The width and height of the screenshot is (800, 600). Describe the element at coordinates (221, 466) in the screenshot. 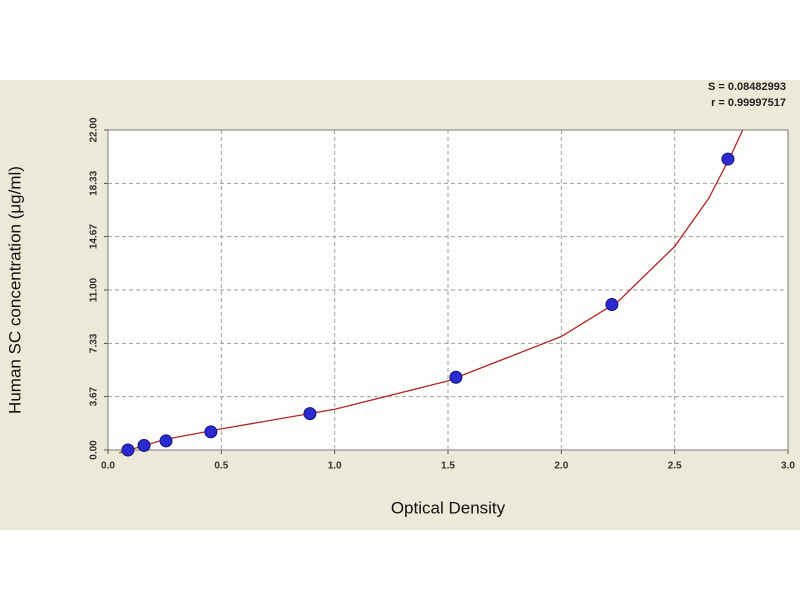

I see `x-tick-label: 0.5` at that location.